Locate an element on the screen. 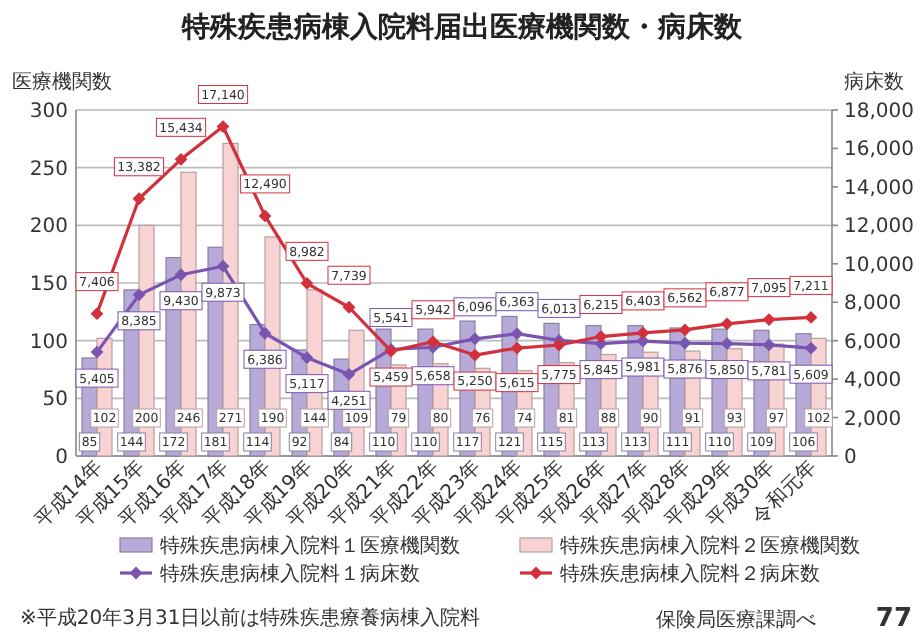  text: 保険局医療課調べ is located at coordinates (736, 620).